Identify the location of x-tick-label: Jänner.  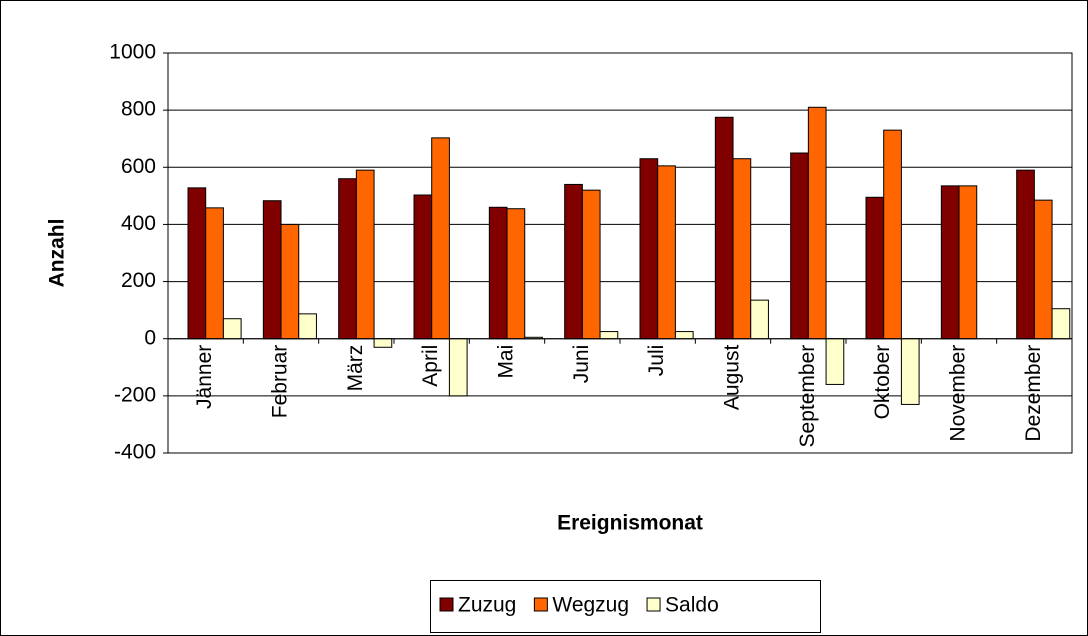
(204, 377).